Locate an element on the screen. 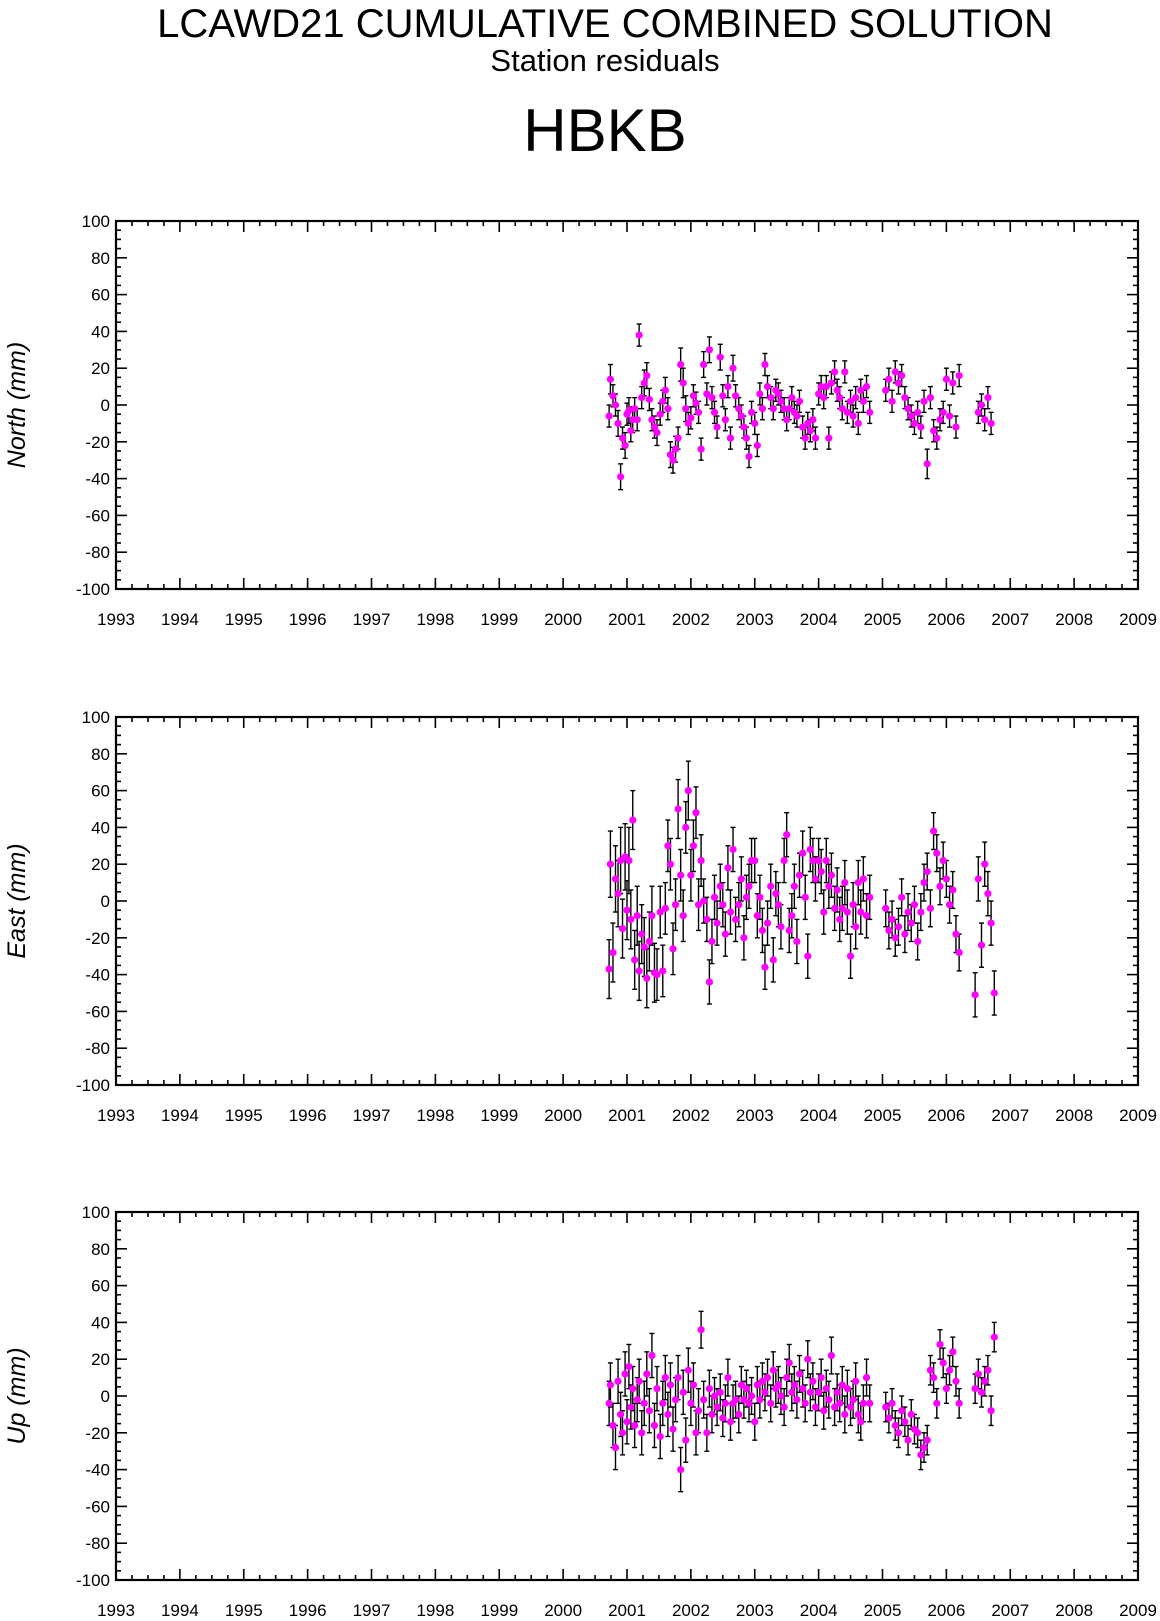 This screenshot has height=1621, width=1160. x-tick-label: 2000 is located at coordinates (563, 1610).